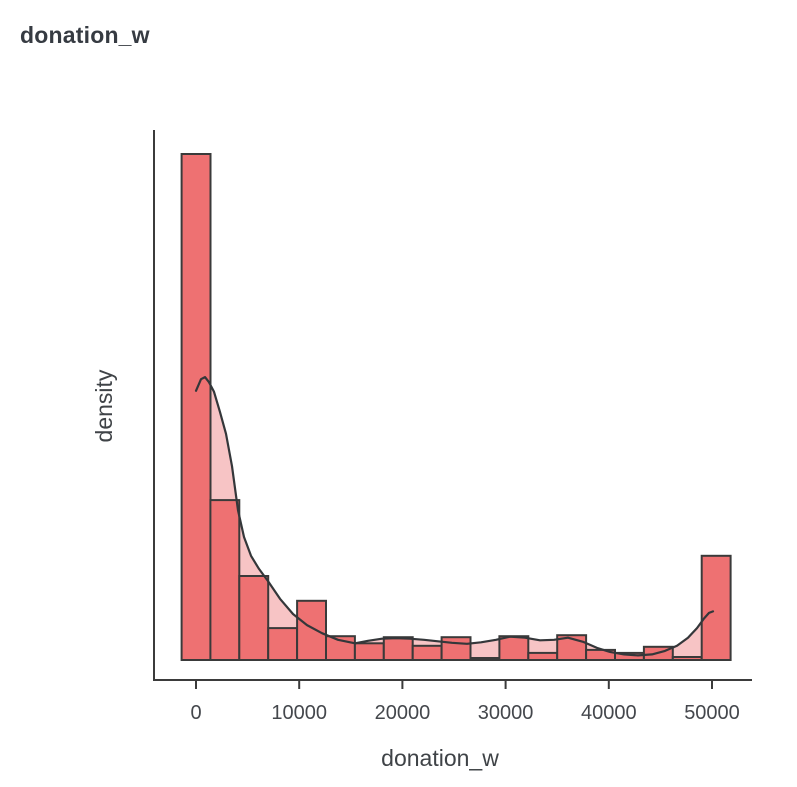 The width and height of the screenshot is (797, 787). Describe the element at coordinates (104, 405) in the screenshot. I see `y-axis-label: density` at that location.